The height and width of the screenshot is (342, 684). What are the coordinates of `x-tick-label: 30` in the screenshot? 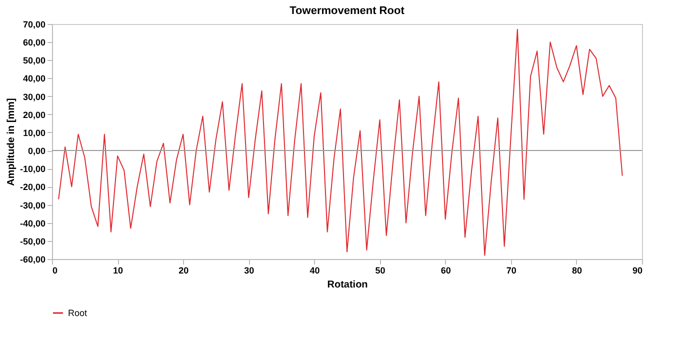 It's located at (249, 271).